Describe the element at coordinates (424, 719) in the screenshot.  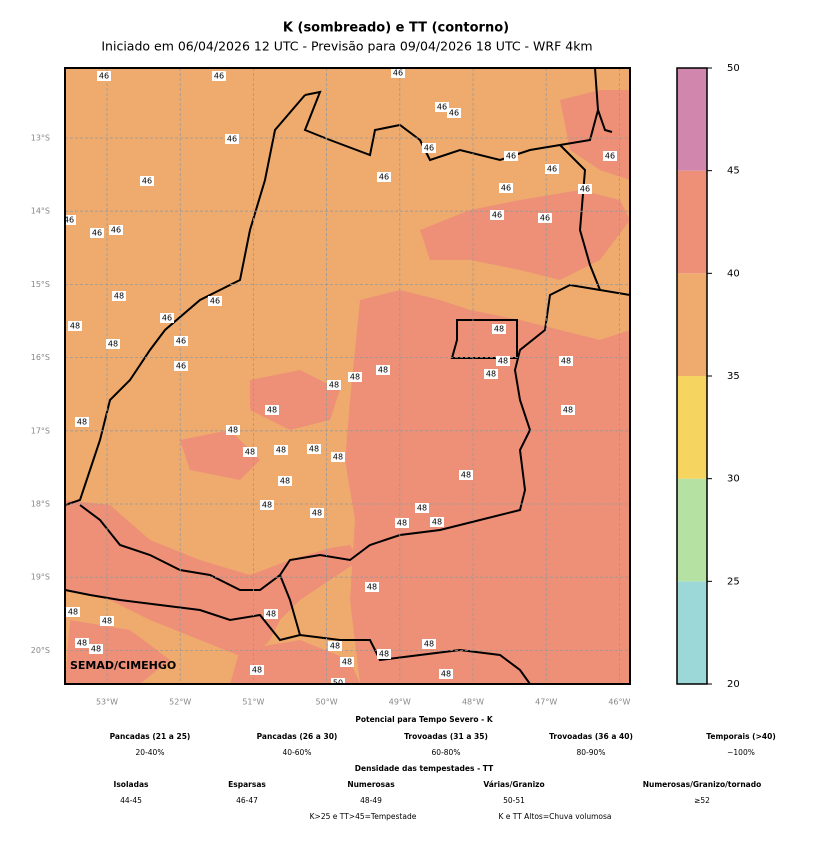
I see `legend-title: Potencial para Tempo Severo - K` at that location.